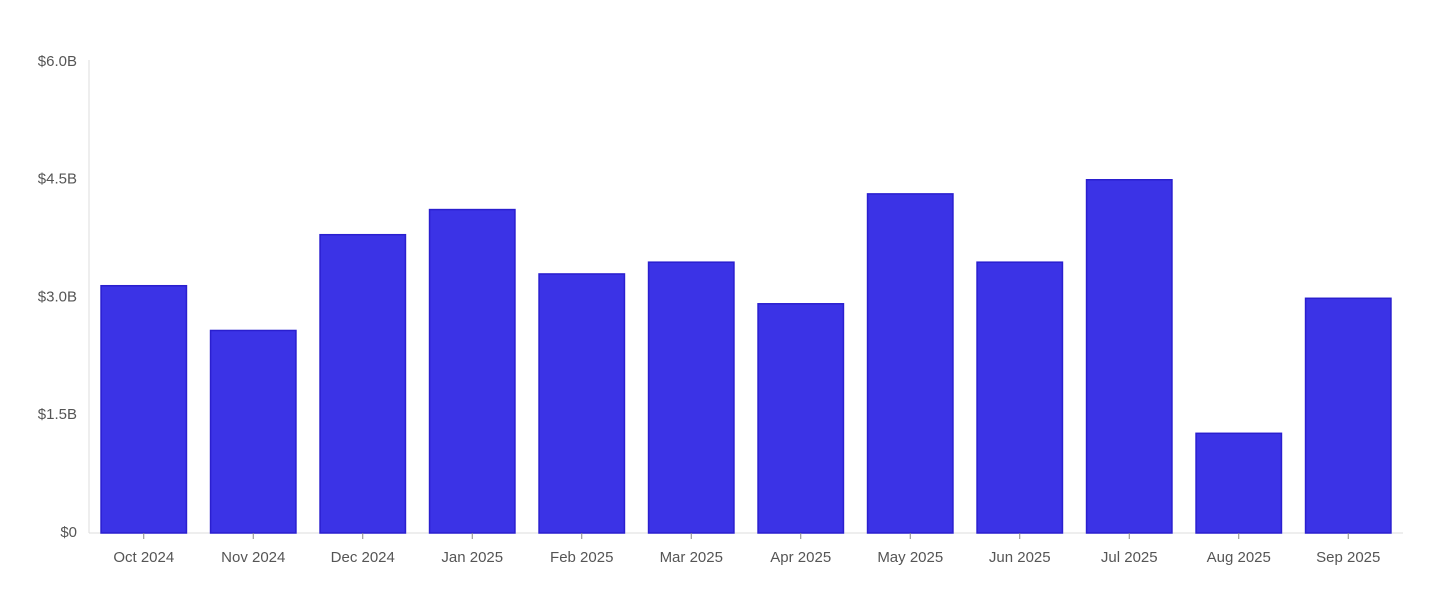 The height and width of the screenshot is (599, 1456). I want to click on y-tick-label: $4.5B, so click(57, 179).